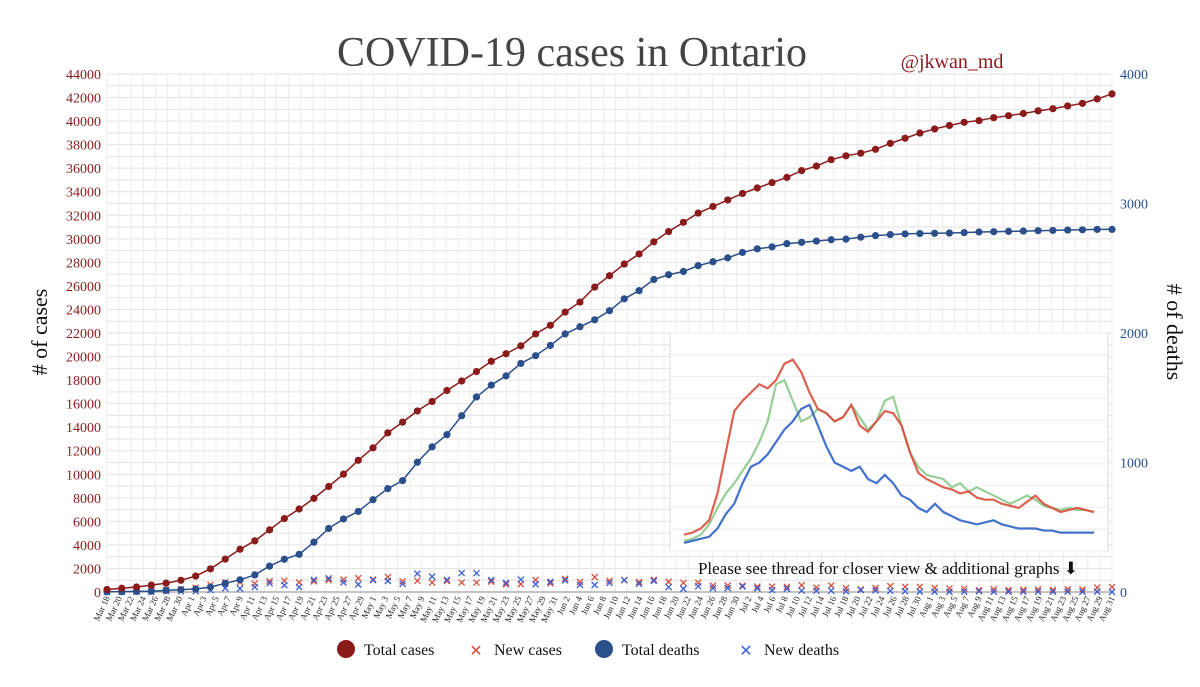 The image size is (1200, 687). Describe the element at coordinates (83, 475) in the screenshot. I see `left-tick-label: 10000` at that location.